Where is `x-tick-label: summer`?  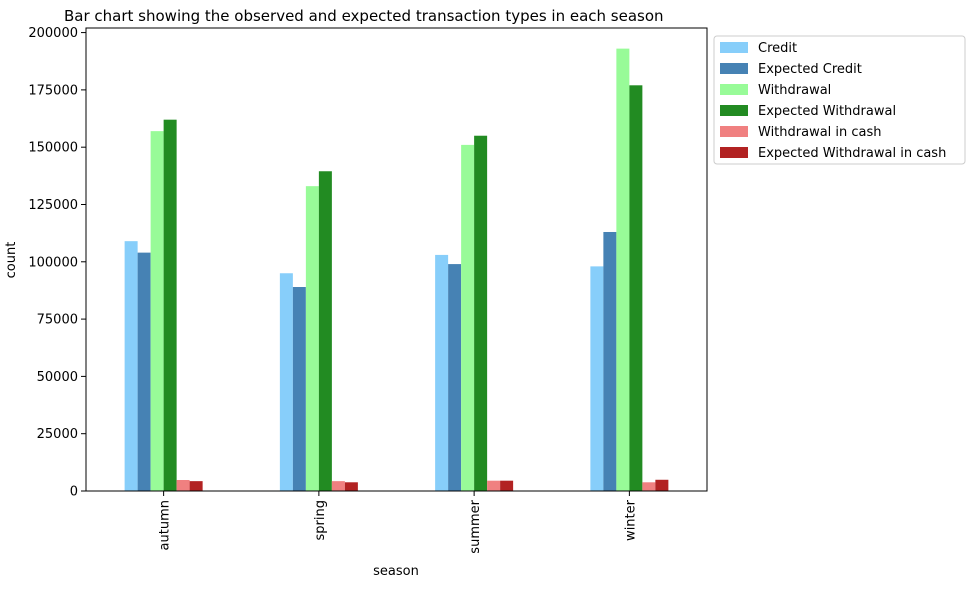
x-tick-label: summer is located at coordinates (475, 526).